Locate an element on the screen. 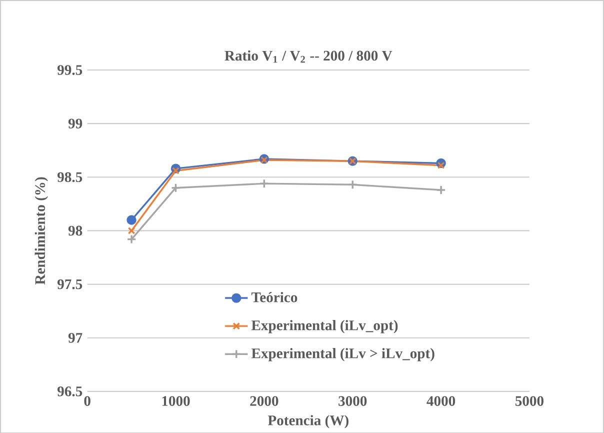 This screenshot has width=604, height=433. y-axis-title: Rendimiento (%) is located at coordinates (41, 230).